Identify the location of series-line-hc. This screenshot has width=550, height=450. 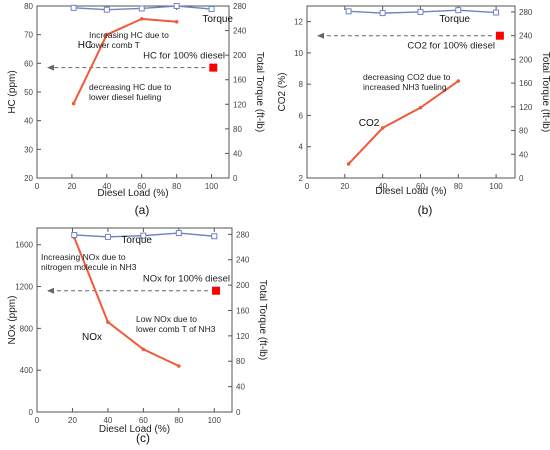
(124, 60).